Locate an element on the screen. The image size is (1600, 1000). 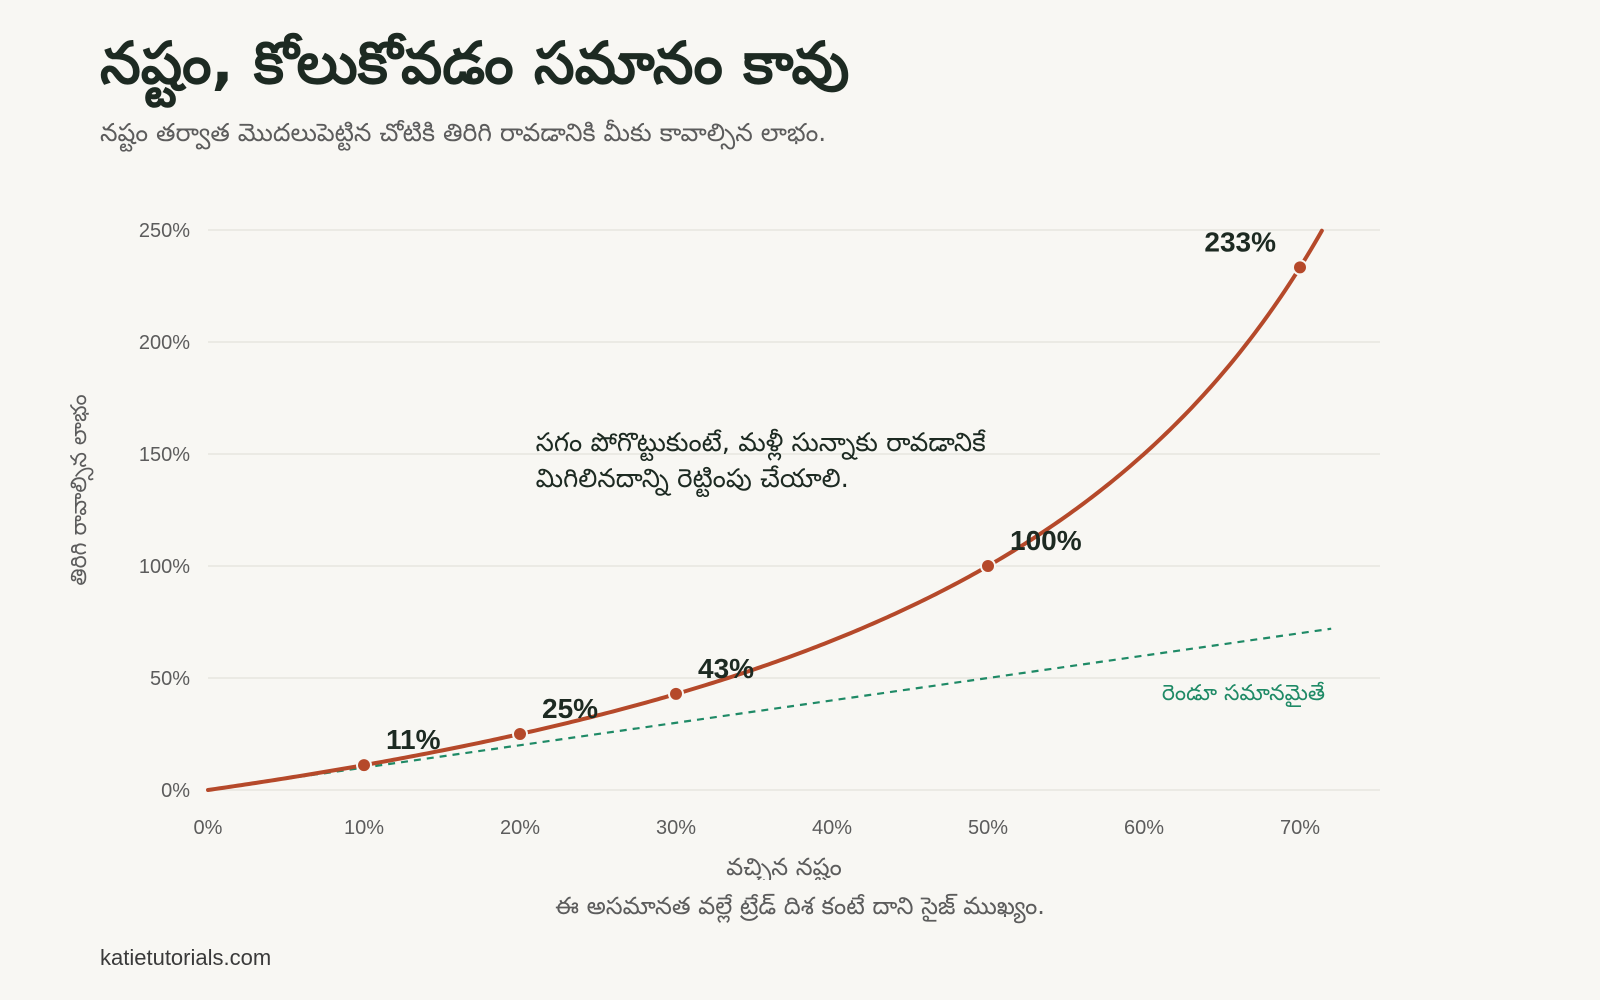
x-tick-label: 30% is located at coordinates (676, 828).